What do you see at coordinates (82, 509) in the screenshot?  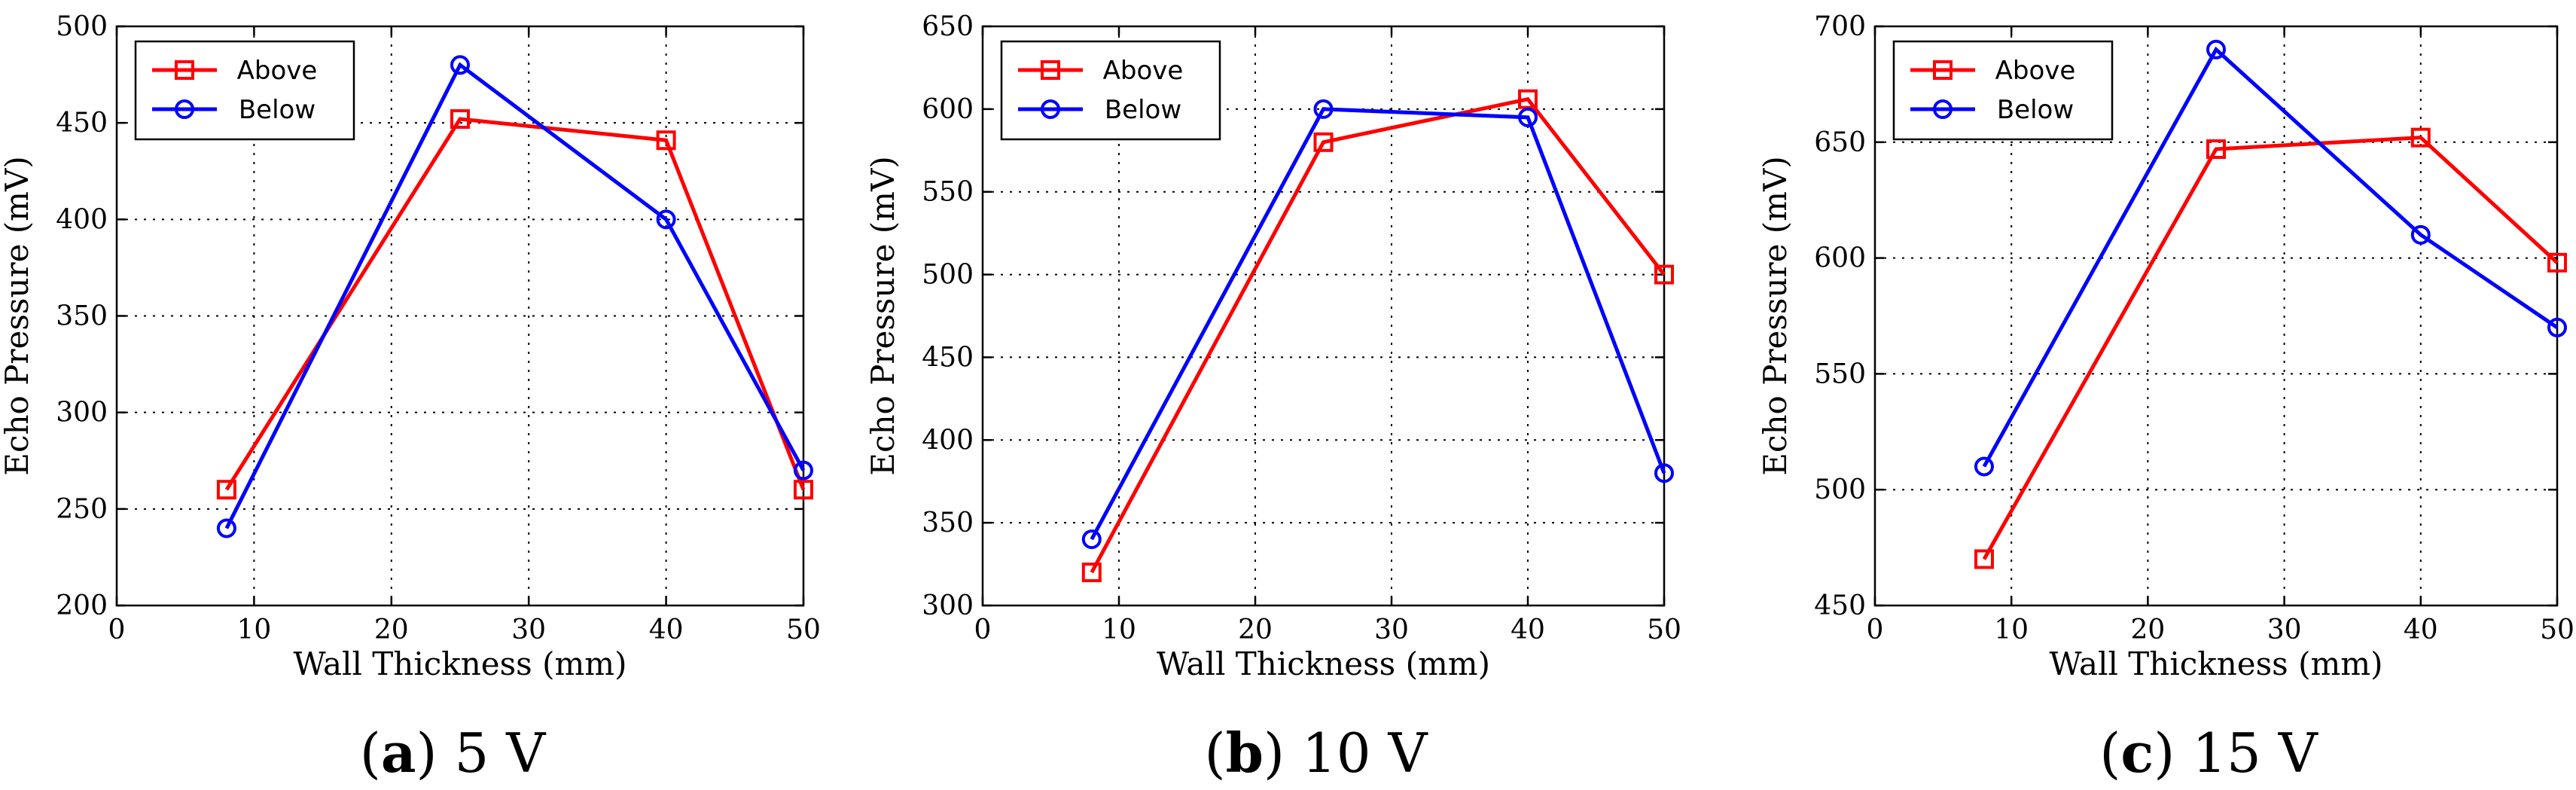 I see `y-tick-label: 250` at bounding box center [82, 509].